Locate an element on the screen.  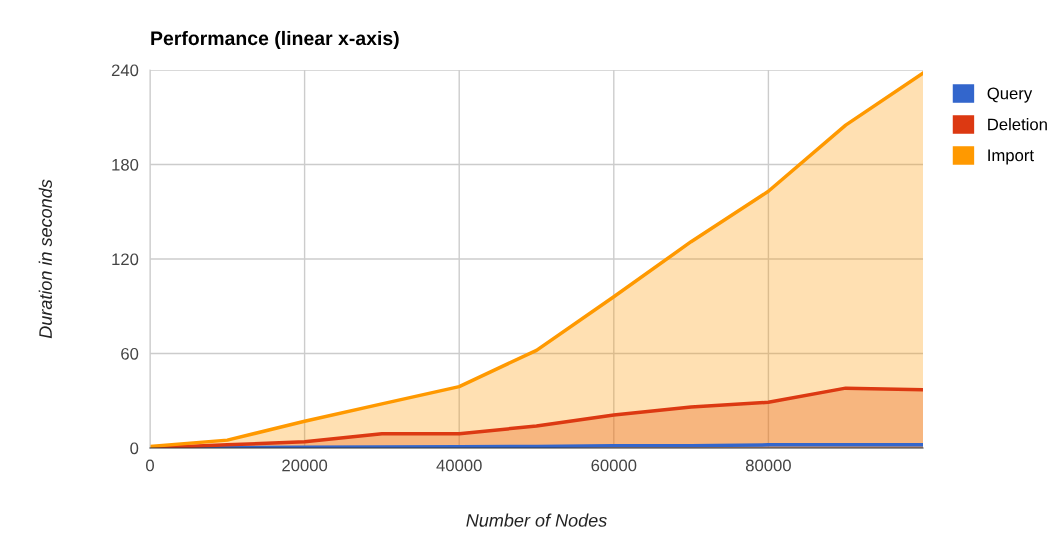
y-tick-label: 60 is located at coordinates (130, 353).